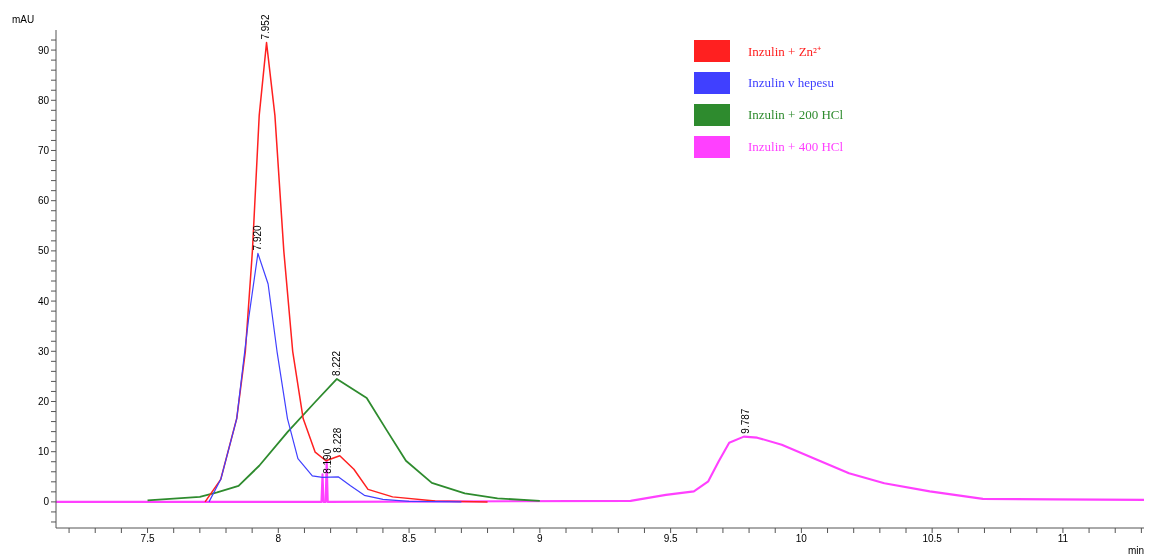 This screenshot has height=558, width=1163. What do you see at coordinates (43, 301) in the screenshot?
I see `y-tick-label: 40` at bounding box center [43, 301].